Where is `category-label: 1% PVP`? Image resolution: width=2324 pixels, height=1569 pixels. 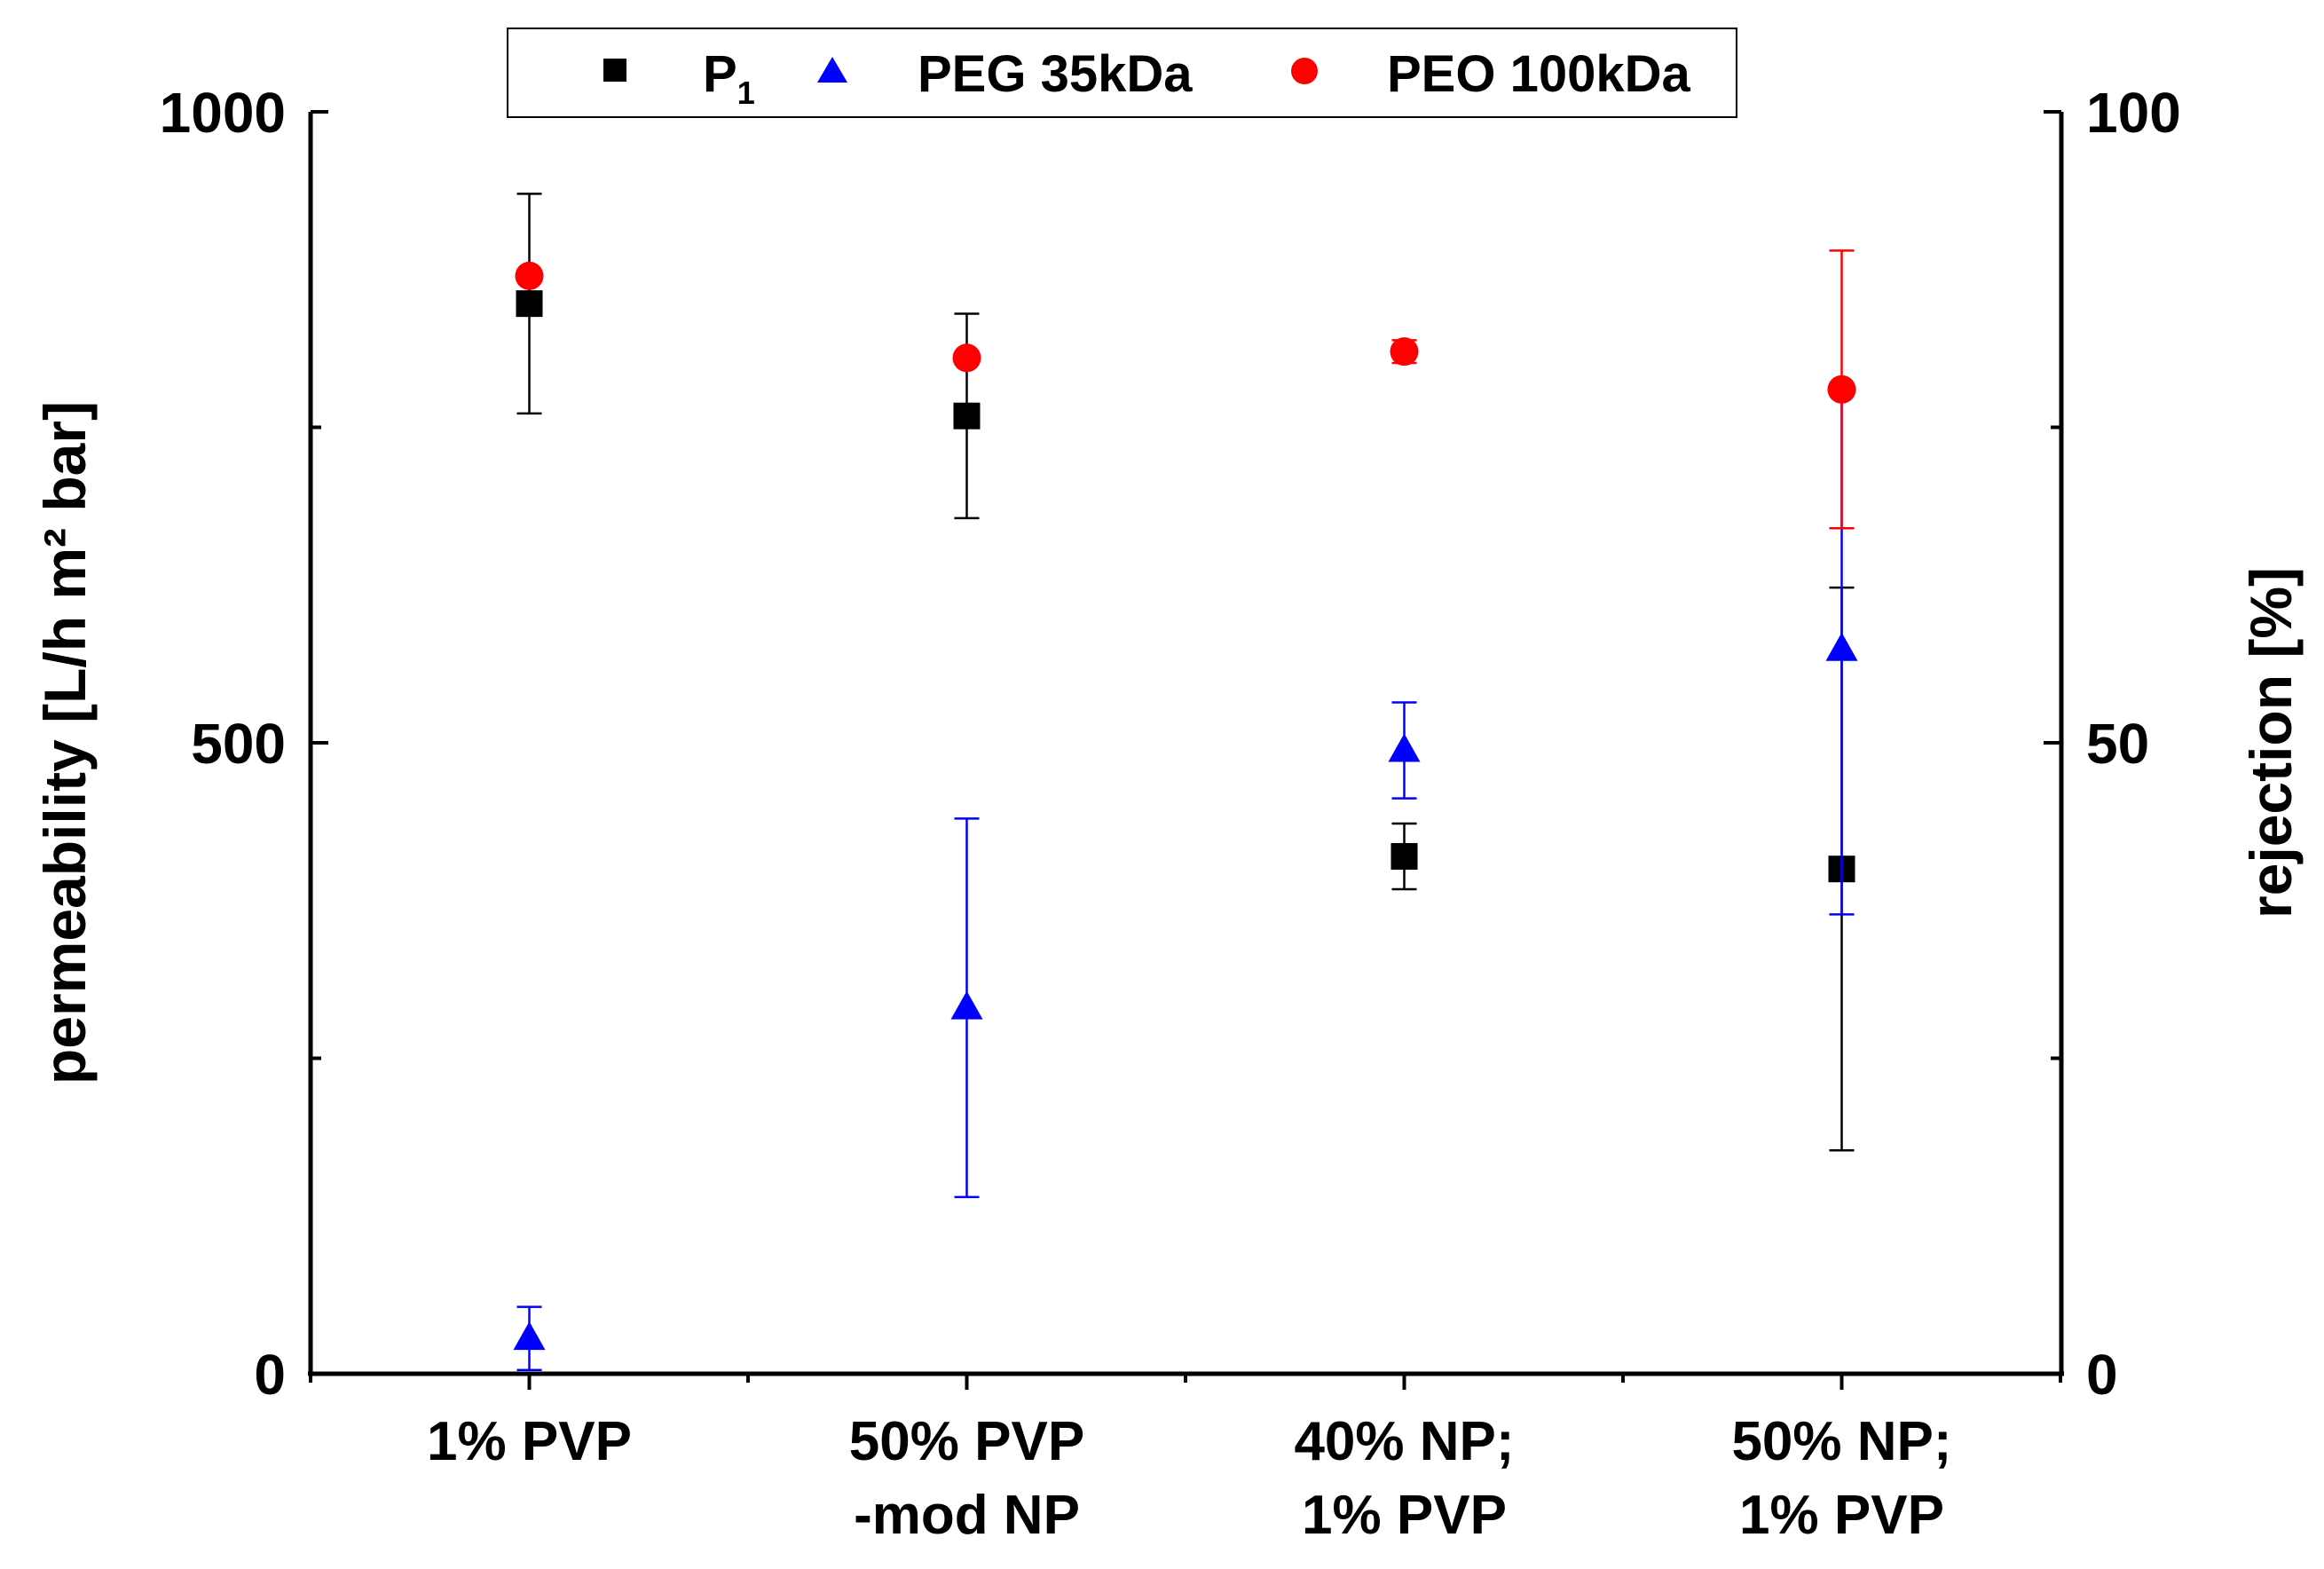
category-label: 1% PVP is located at coordinates (529, 1441).